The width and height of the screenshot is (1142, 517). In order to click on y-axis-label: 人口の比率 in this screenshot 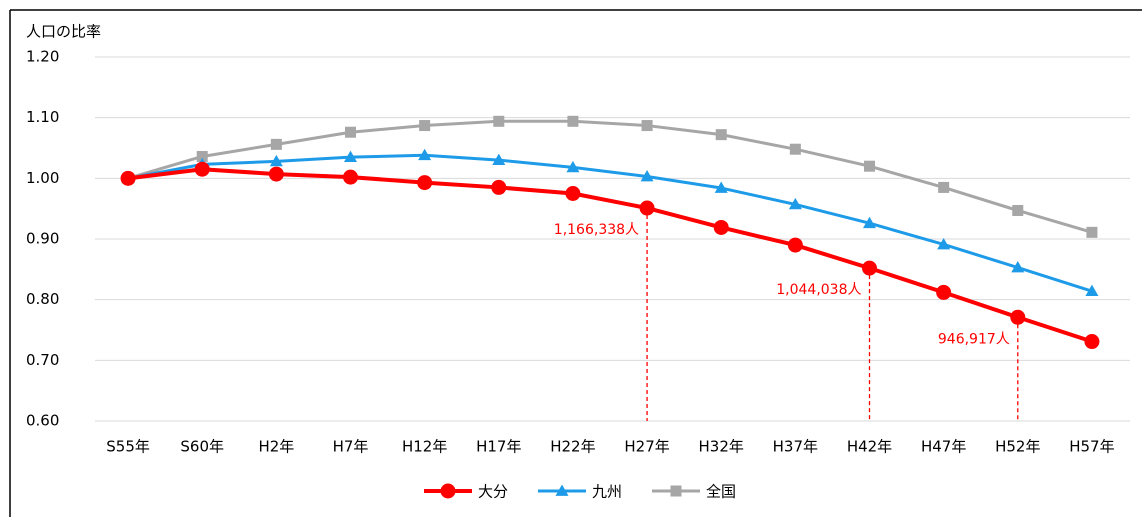, I will do `click(63, 32)`.